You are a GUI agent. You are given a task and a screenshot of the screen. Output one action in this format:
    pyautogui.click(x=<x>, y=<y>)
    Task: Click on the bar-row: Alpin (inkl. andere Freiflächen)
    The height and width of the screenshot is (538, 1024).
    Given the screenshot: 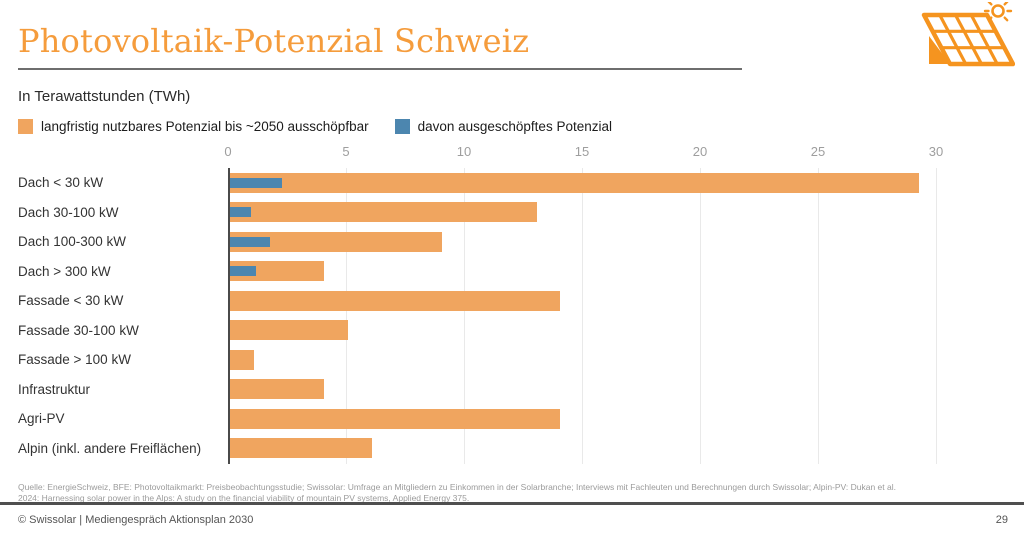 What is the action you would take?
    pyautogui.click(x=512, y=449)
    